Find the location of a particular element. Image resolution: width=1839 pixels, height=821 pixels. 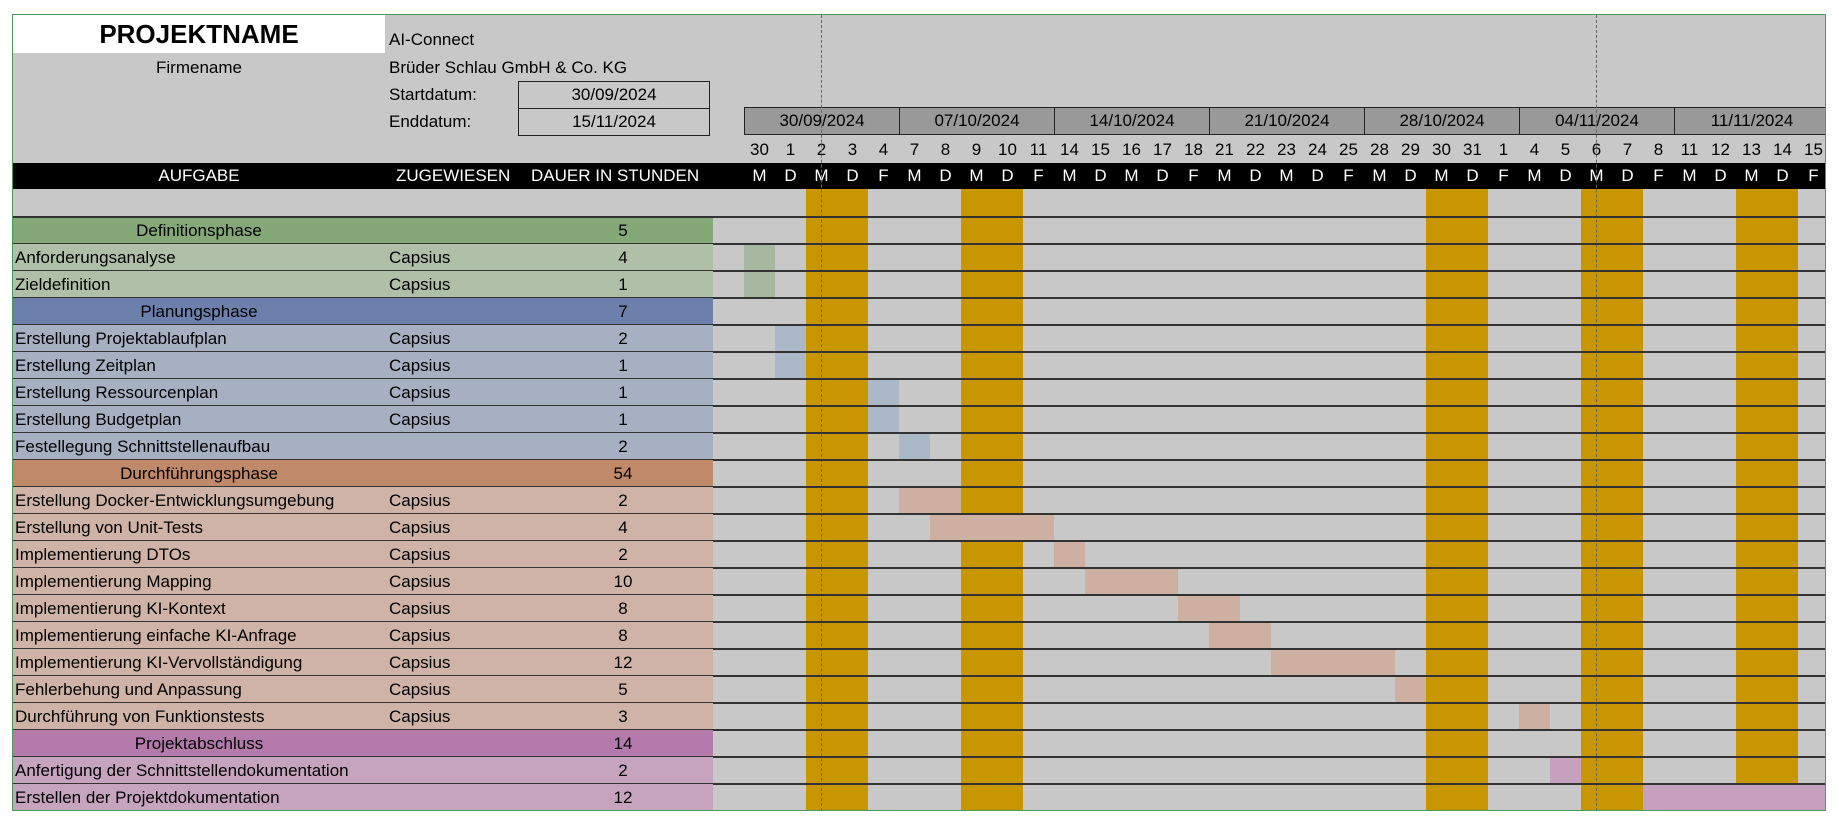

task-name: Implementierung KI-Kontext is located at coordinates (120, 608).